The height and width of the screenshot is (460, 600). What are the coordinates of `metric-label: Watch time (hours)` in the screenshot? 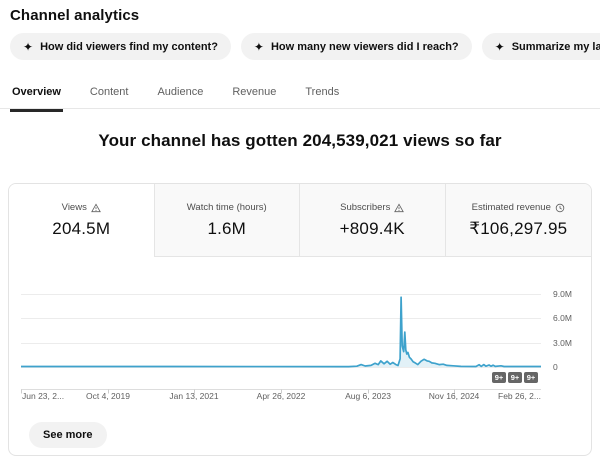 It's located at (226, 207).